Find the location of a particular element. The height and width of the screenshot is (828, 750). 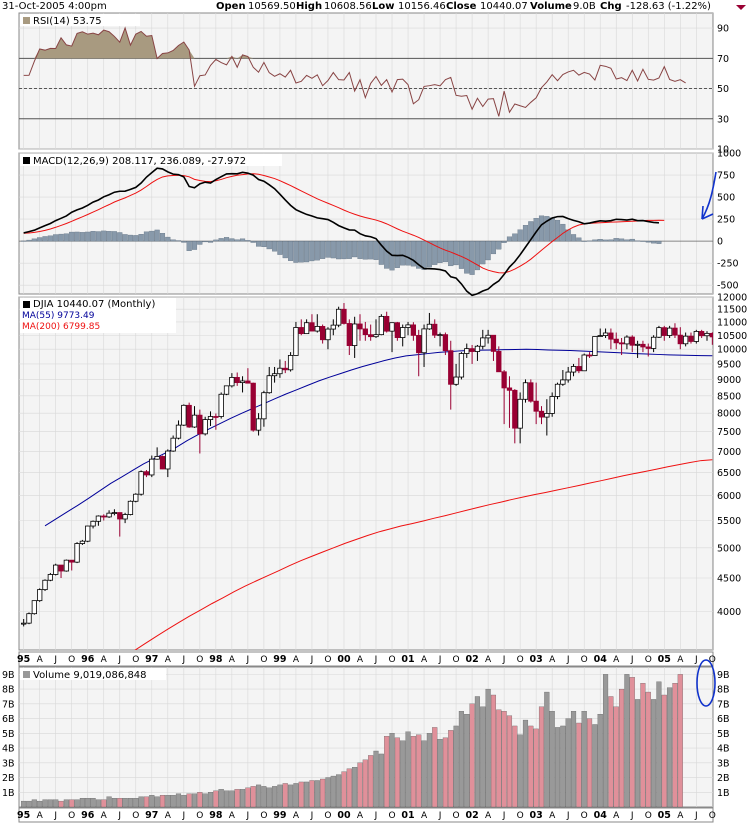

x-tick-label: 99 is located at coordinates (279, 815).